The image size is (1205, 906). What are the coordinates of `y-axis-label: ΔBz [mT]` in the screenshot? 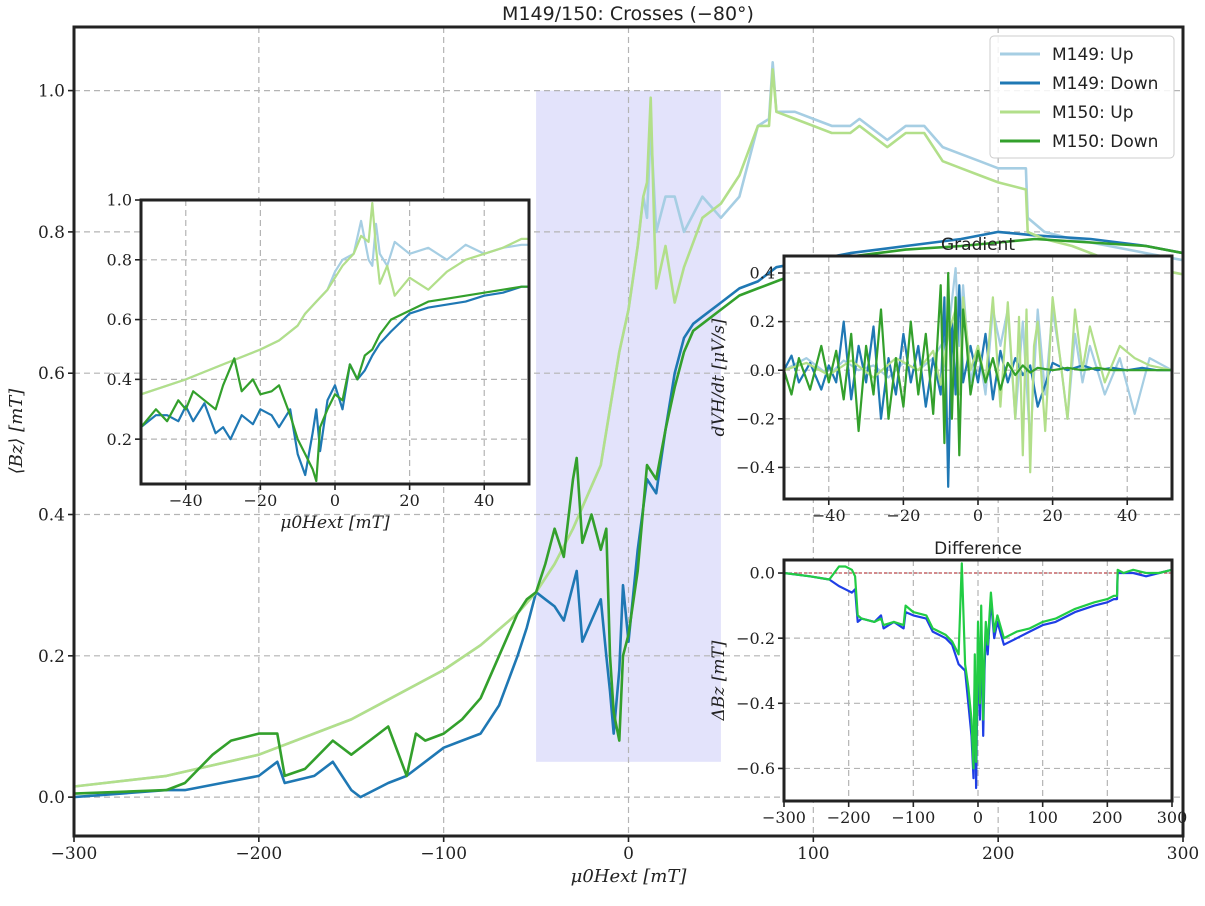 It's located at (719, 680).